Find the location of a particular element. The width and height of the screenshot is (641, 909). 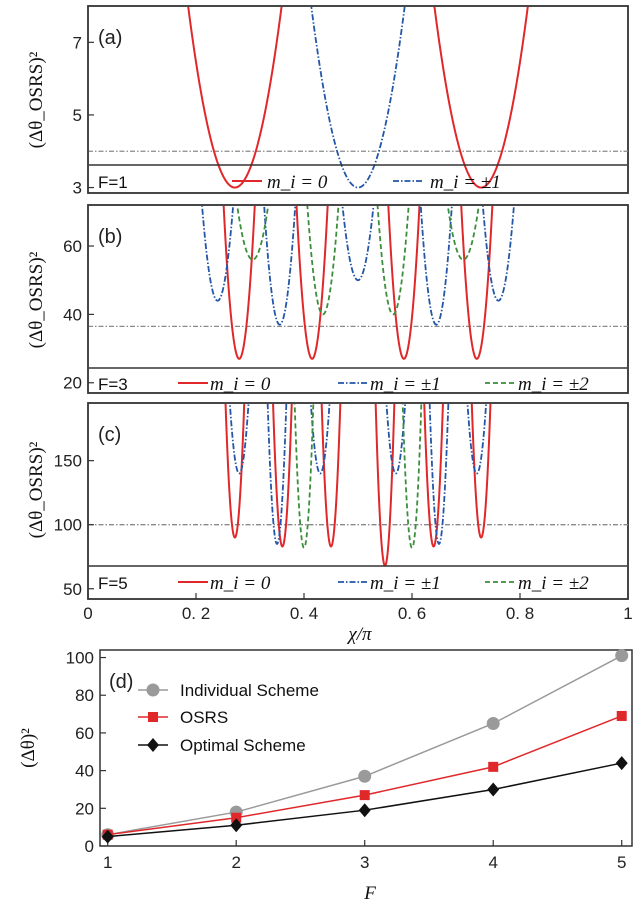

panel-b-legend-m0: m_i = 0 is located at coordinates (240, 384).